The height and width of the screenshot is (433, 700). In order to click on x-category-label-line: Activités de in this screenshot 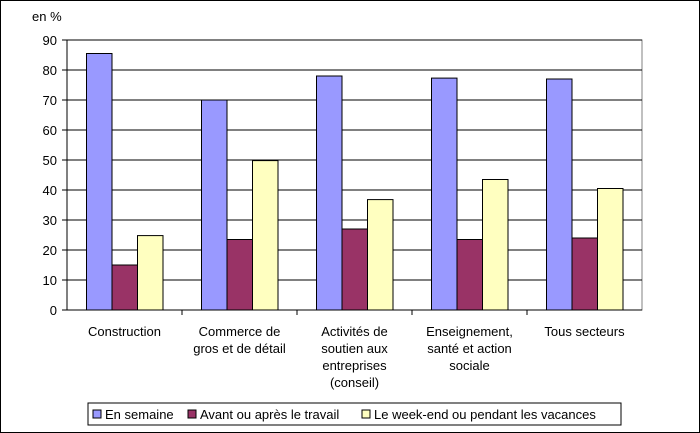, I will do `click(354, 331)`.